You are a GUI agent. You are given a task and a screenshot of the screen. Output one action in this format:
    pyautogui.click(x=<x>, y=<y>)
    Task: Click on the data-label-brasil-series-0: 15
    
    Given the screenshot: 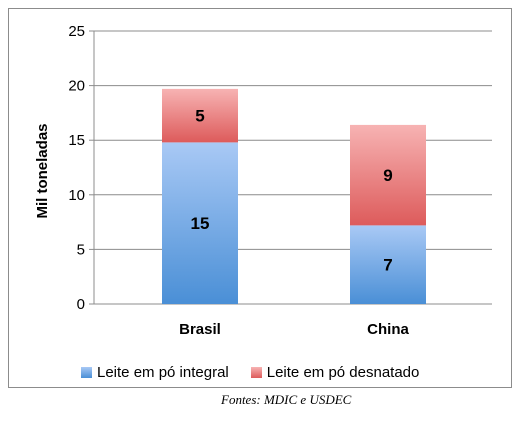 What is the action you would take?
    pyautogui.click(x=200, y=223)
    